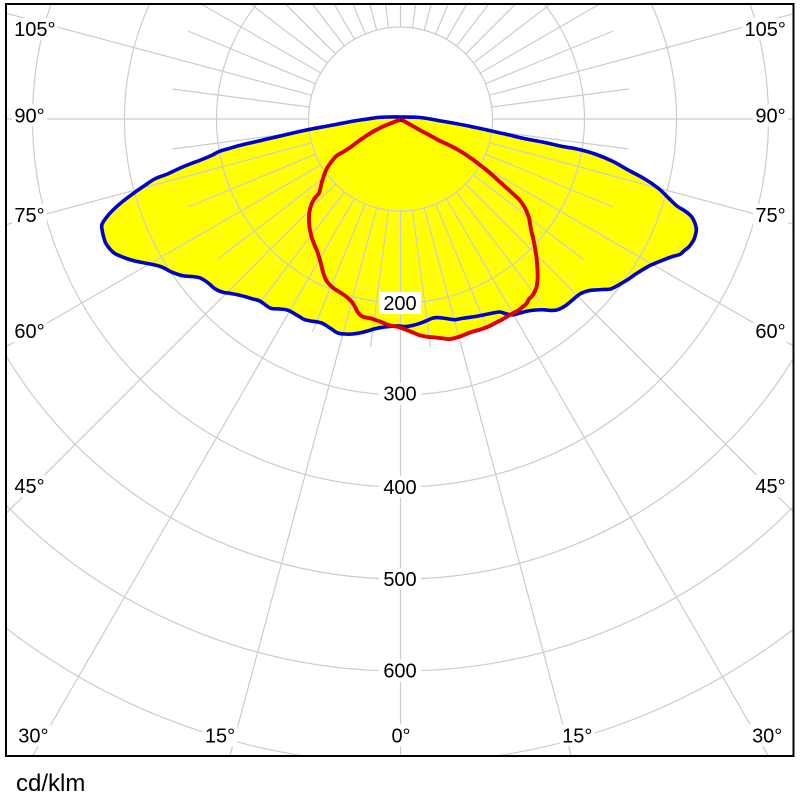 The width and height of the screenshot is (800, 800). Describe the element at coordinates (399, 304) in the screenshot. I see `svg-text: 200` at that location.